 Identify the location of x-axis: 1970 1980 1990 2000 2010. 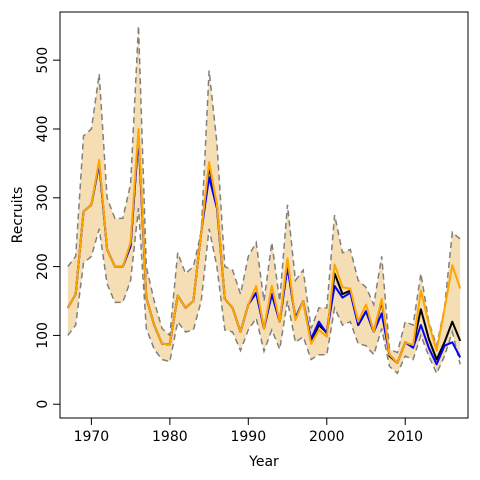
(248, 431).